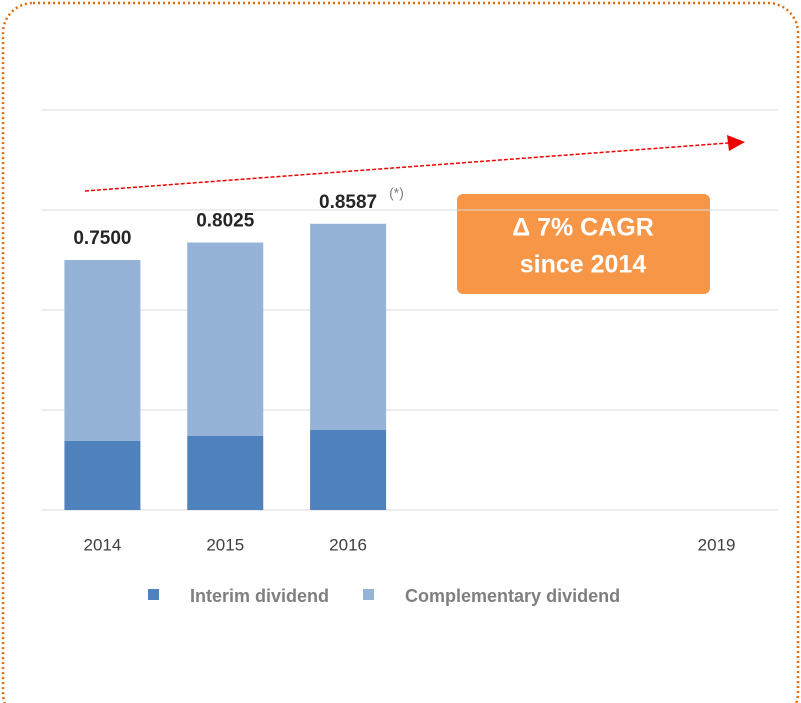 This screenshot has height=703, width=801. I want to click on x-tick-label: 2015, so click(225, 544).